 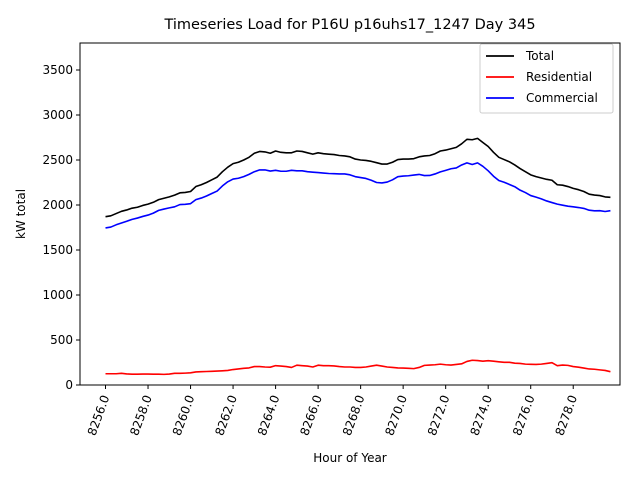 I want to click on legend-box, so click(x=546, y=78).